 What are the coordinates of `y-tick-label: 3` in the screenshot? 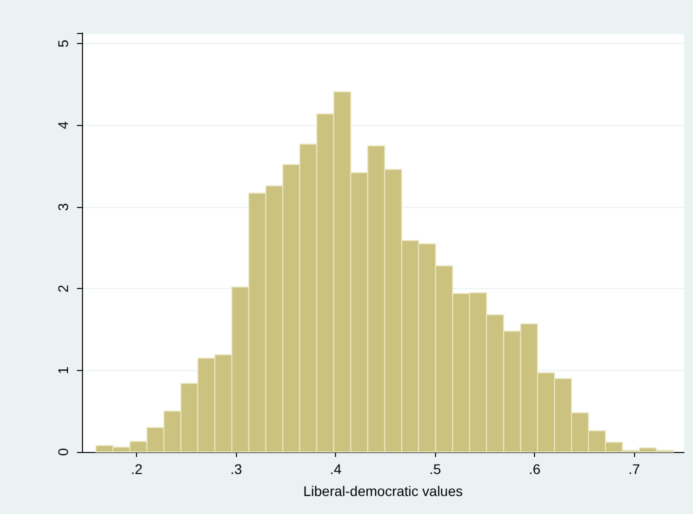 It's located at (63, 206).